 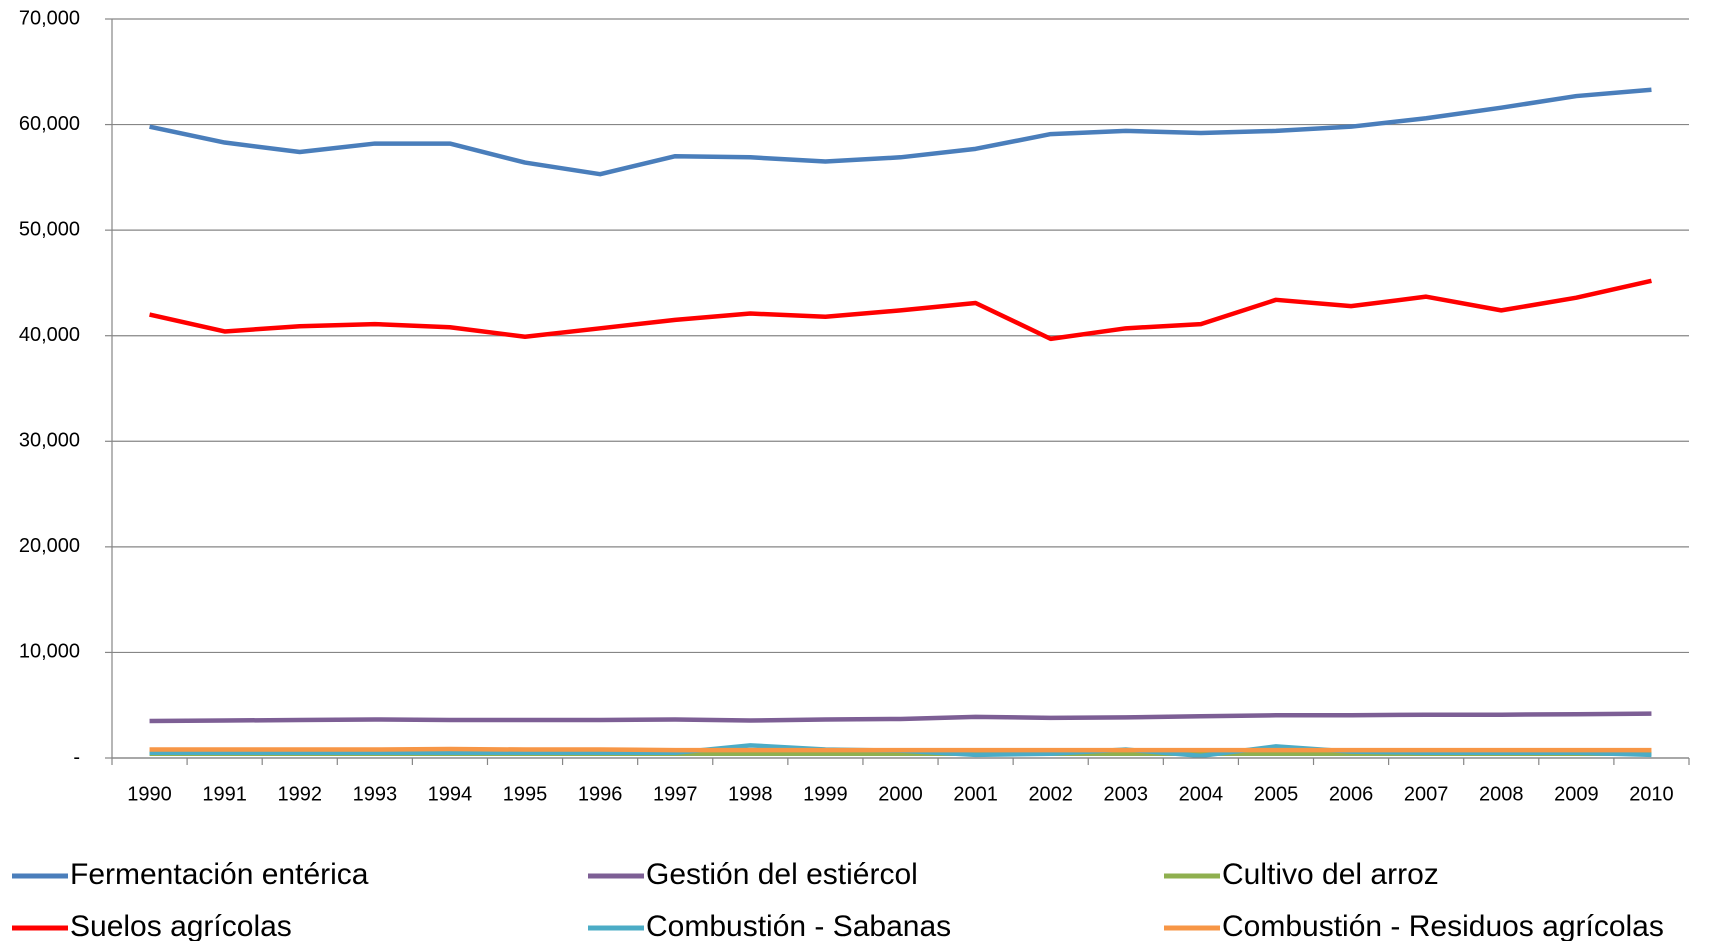 What do you see at coordinates (1576, 794) in the screenshot?
I see `x-tick-label: 2009` at bounding box center [1576, 794].